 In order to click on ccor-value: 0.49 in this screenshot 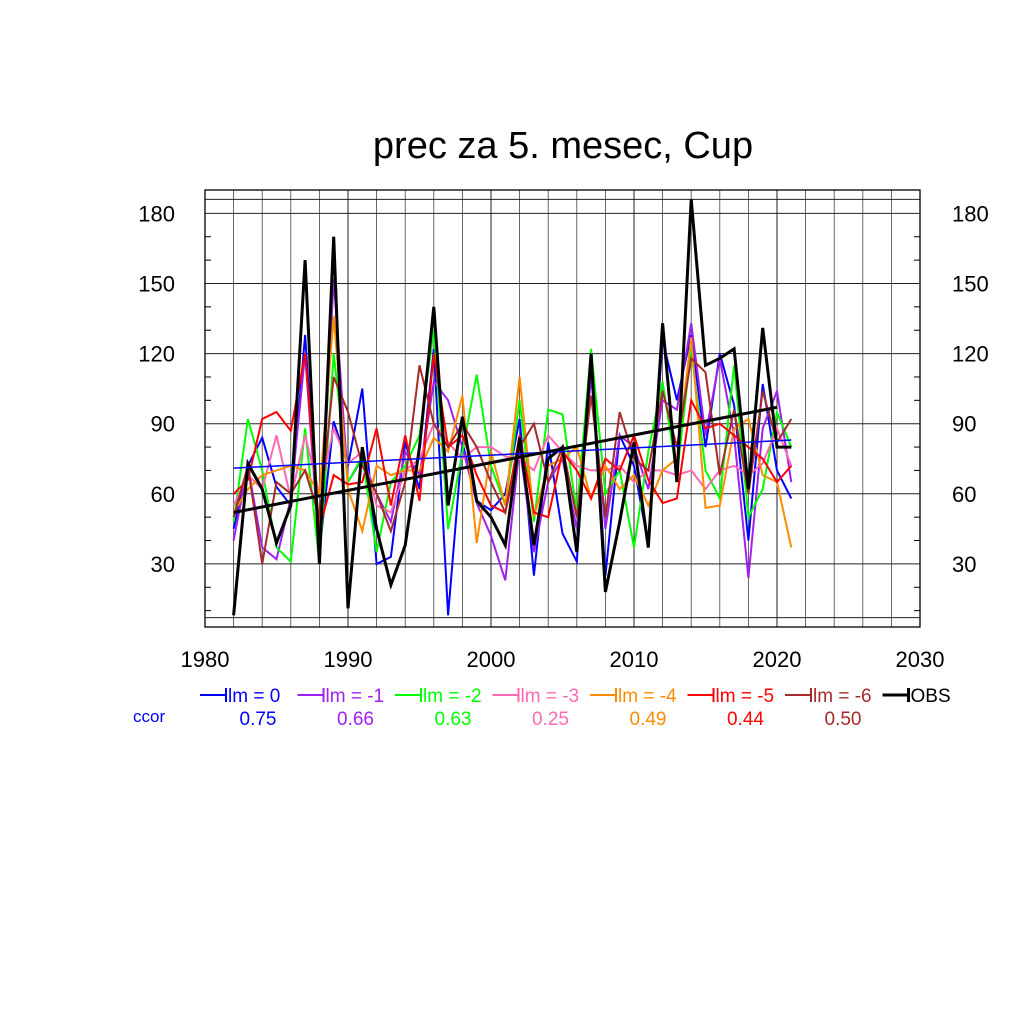, I will do `click(648, 719)`.